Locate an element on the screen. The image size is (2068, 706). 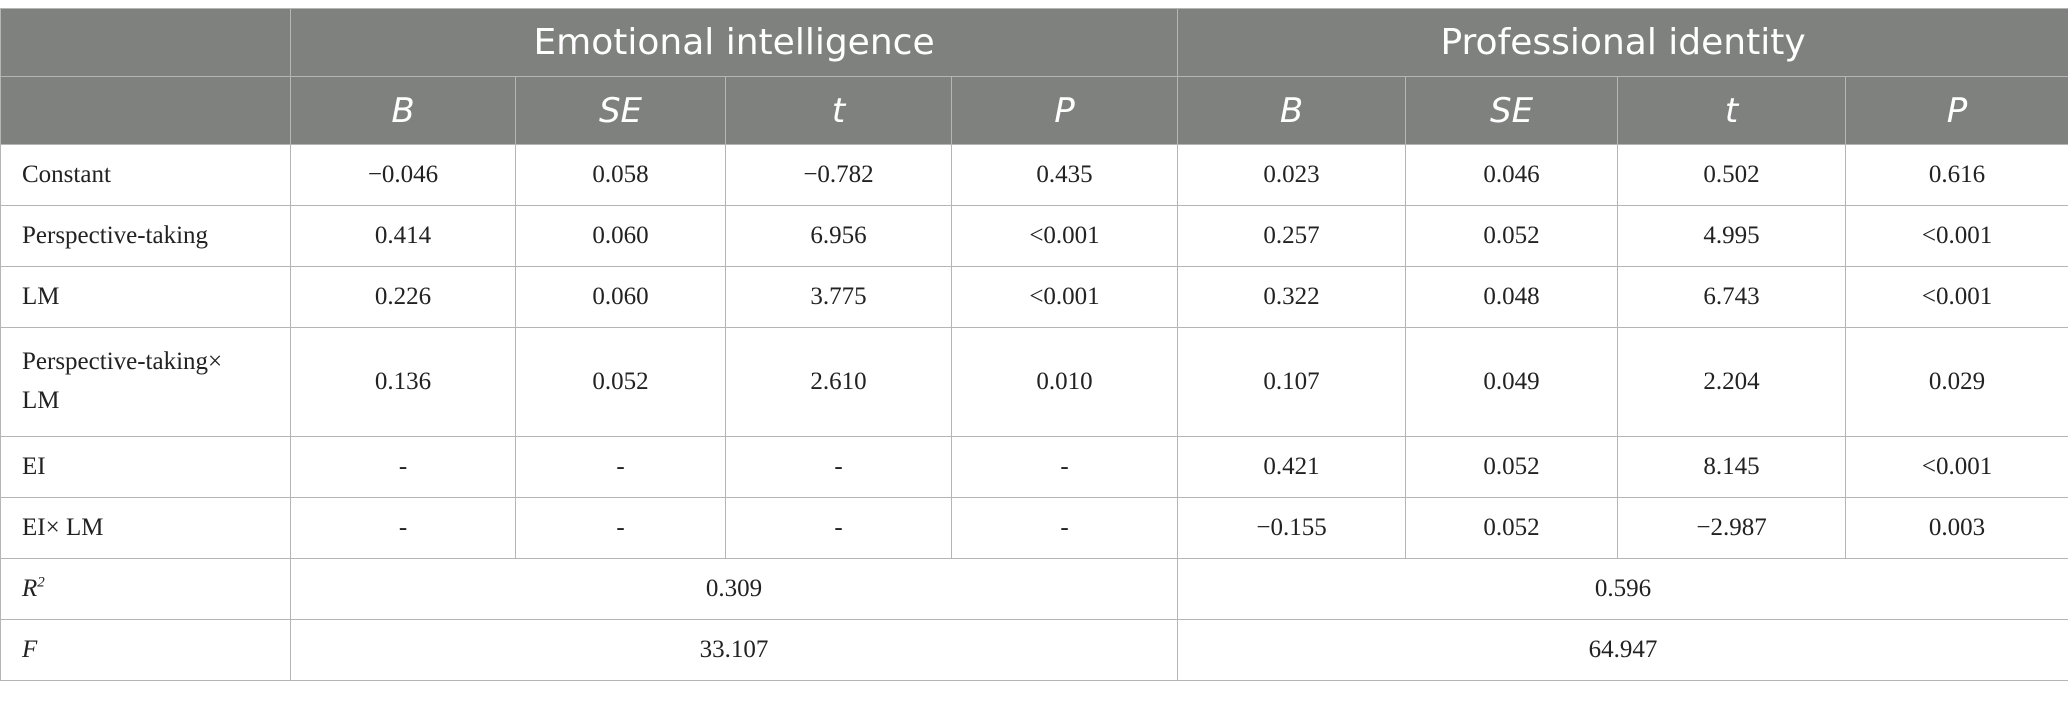
table-cell: 0.046 is located at coordinates (1512, 175).